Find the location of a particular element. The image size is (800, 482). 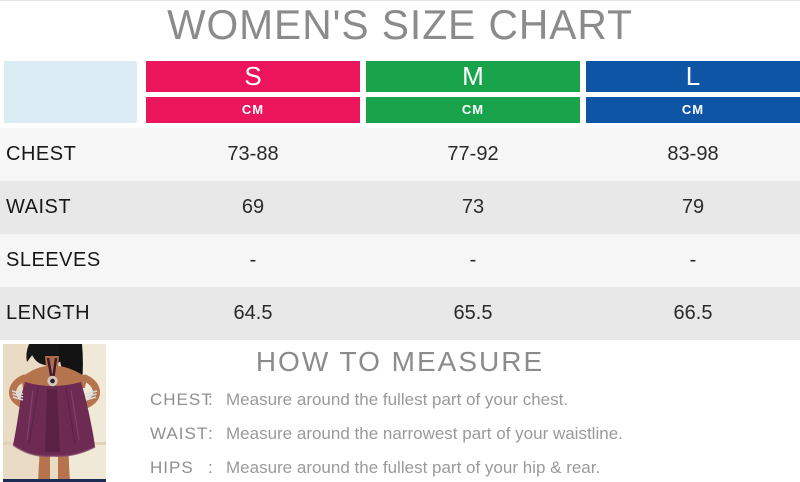

cell-waist-l: 79 is located at coordinates (693, 207).